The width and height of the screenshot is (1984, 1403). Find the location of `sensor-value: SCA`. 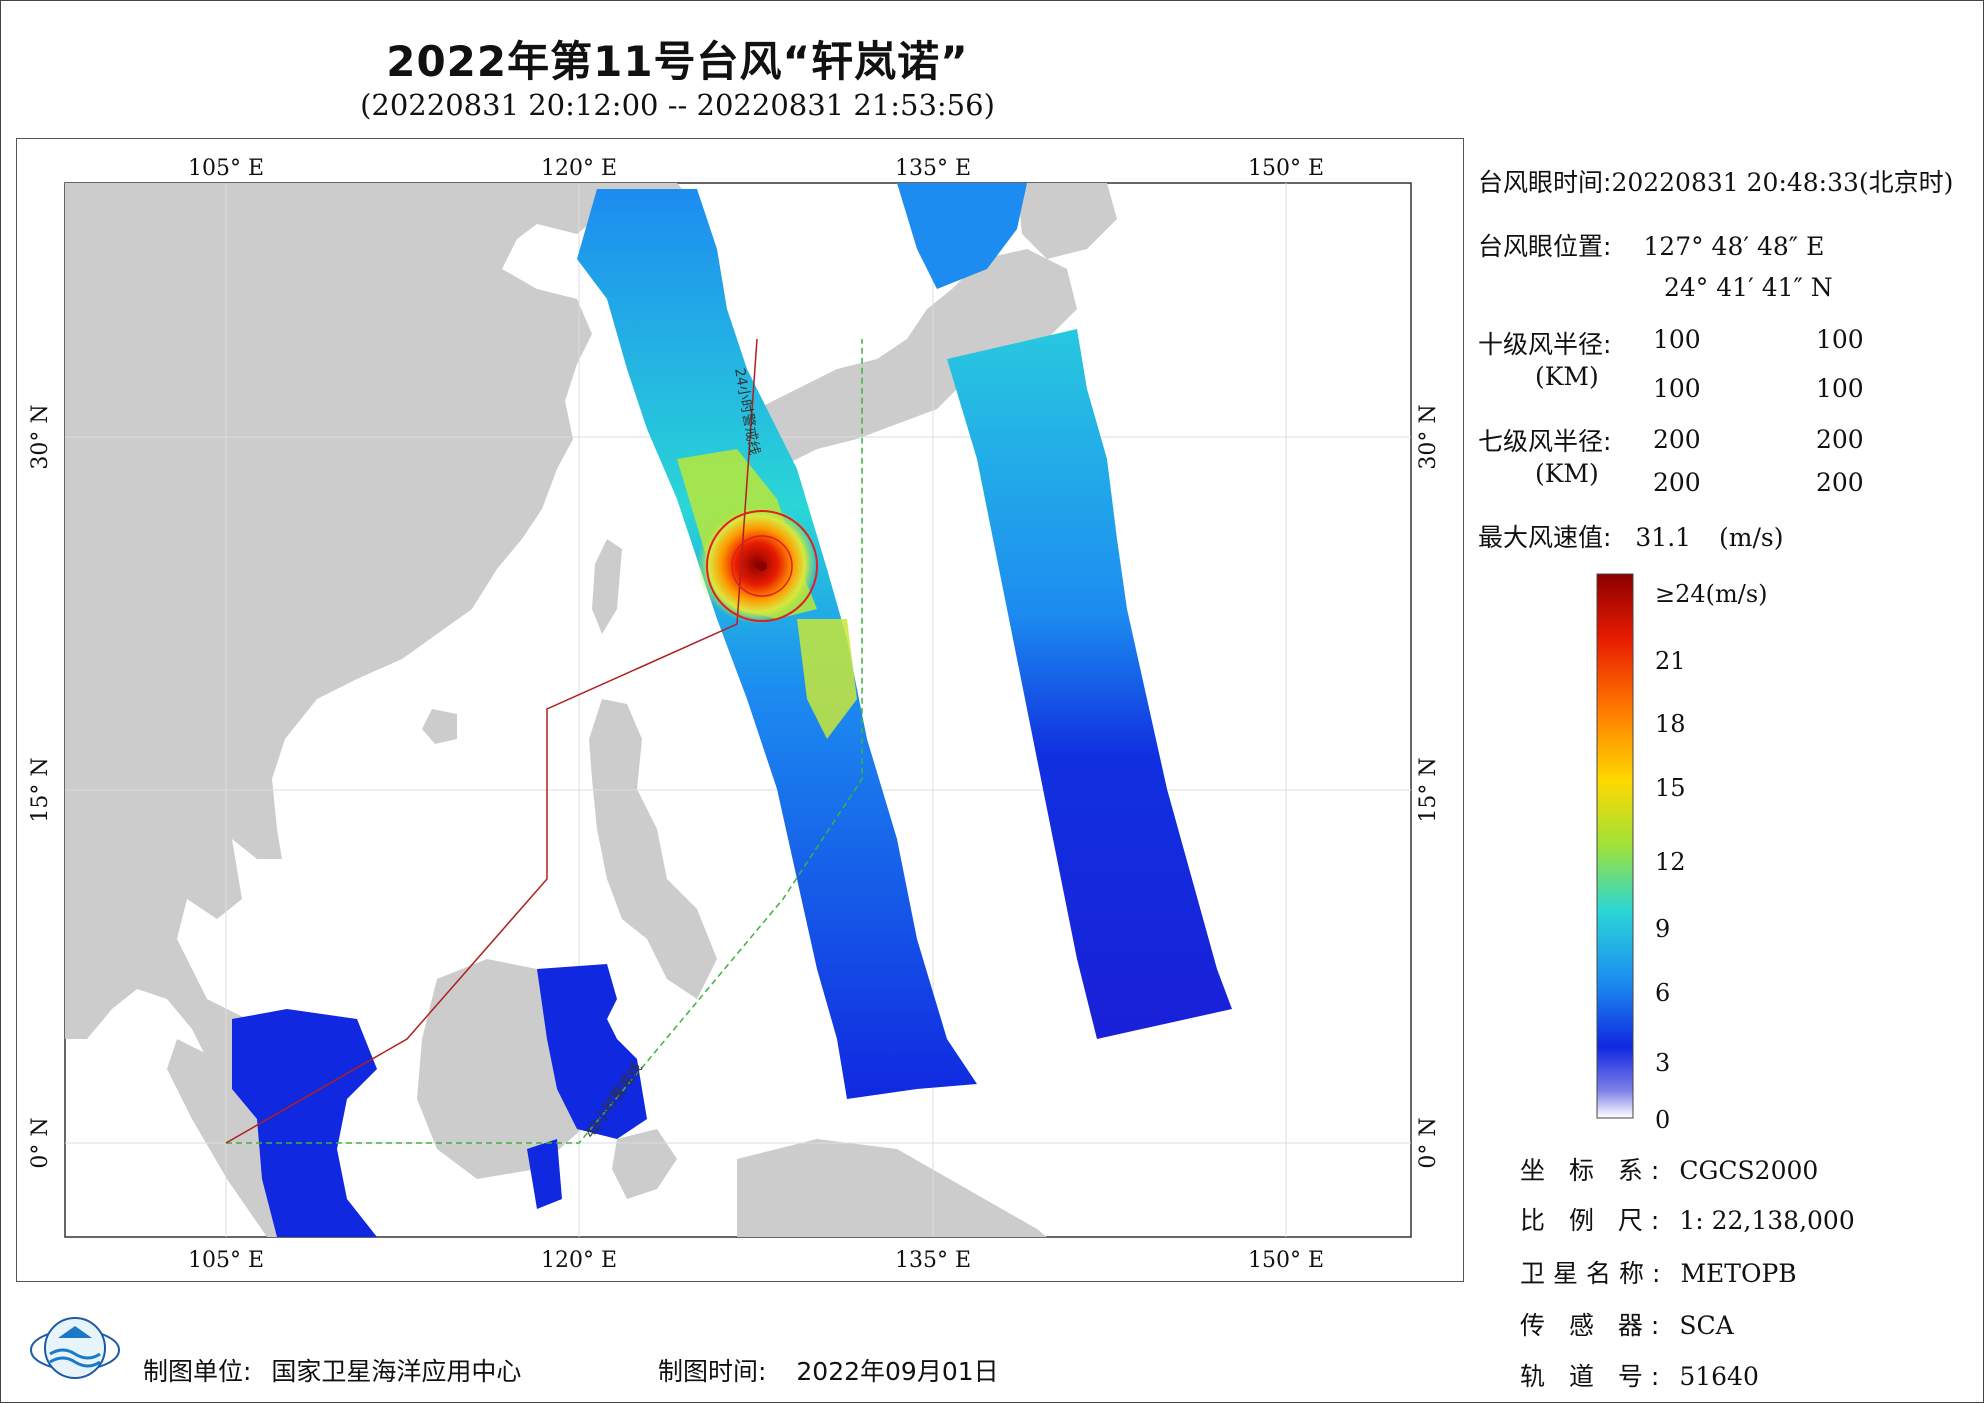

sensor-value: SCA is located at coordinates (1706, 1325).